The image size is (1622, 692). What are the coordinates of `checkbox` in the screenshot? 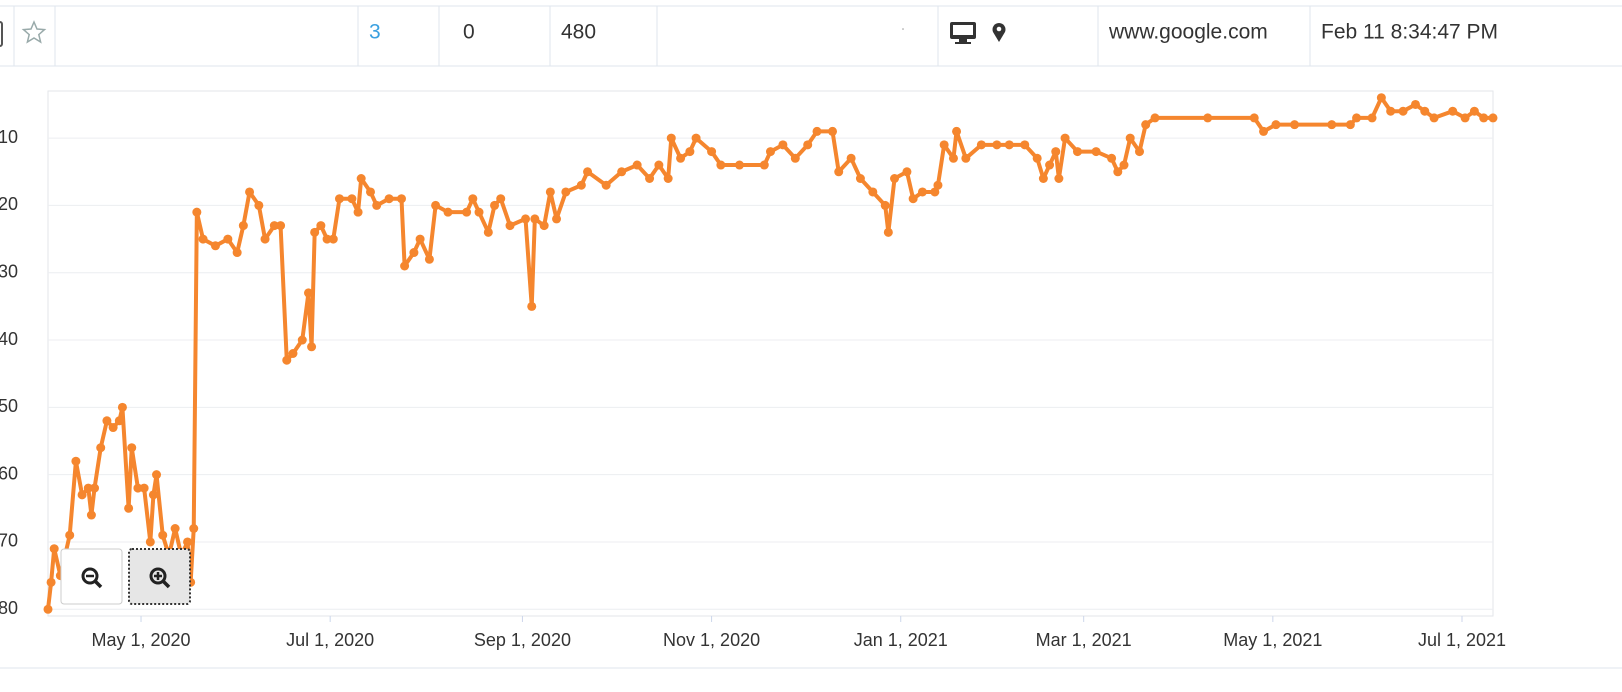 It's located at (1, 34).